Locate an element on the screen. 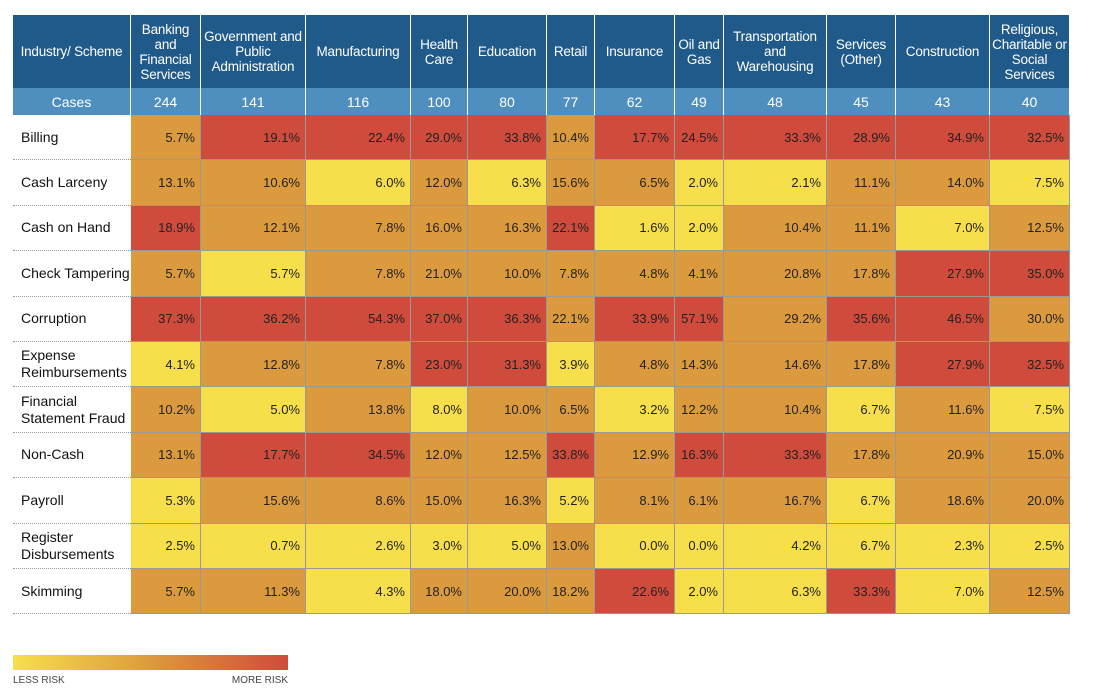 The width and height of the screenshot is (1093, 692). heat-cell: 23.0% is located at coordinates (439, 365).